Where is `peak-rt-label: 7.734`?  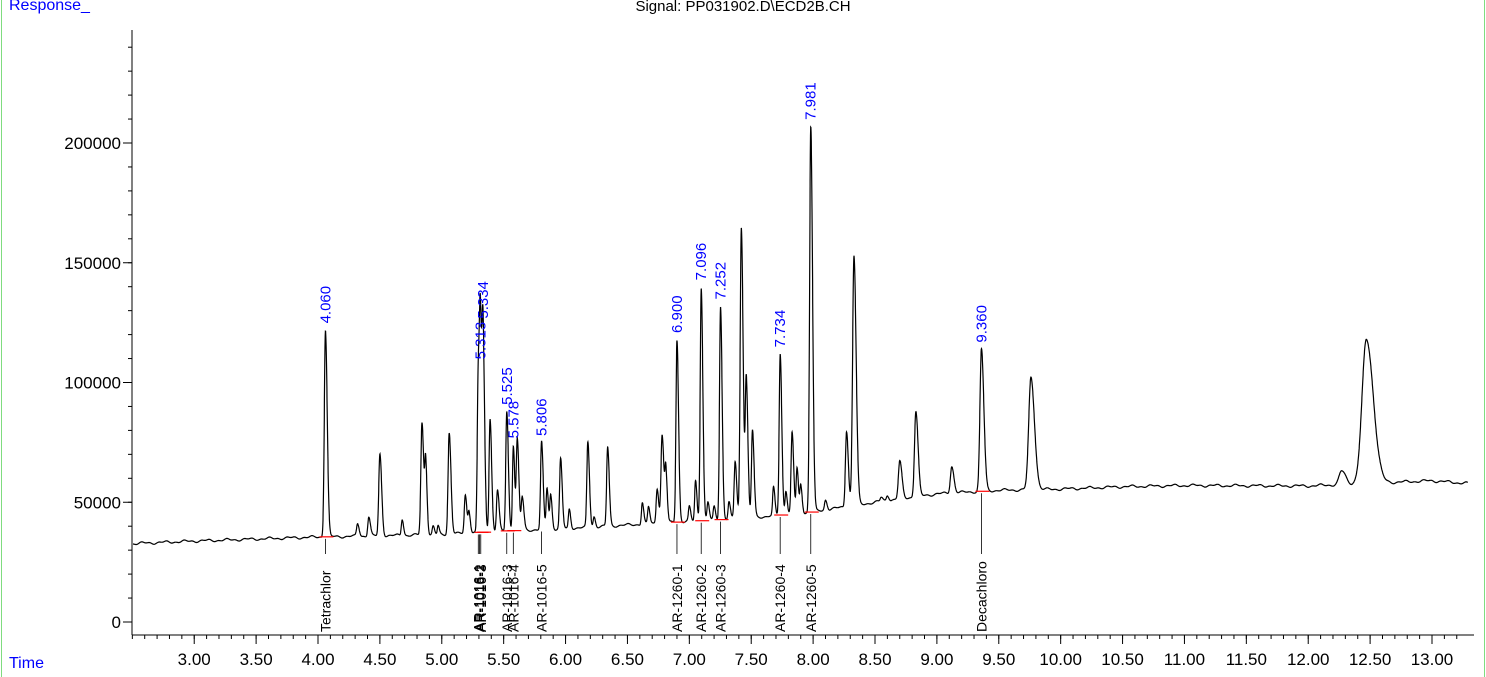
peak-rt-label: 7.734 is located at coordinates (780, 329).